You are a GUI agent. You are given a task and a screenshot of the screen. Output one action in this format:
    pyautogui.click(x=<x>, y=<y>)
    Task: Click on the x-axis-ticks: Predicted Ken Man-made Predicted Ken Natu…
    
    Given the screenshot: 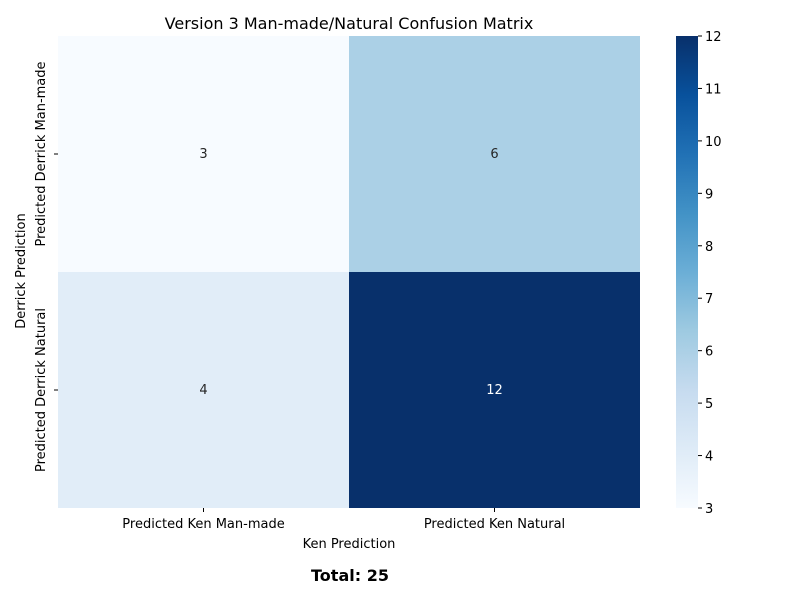 What is the action you would take?
    pyautogui.click(x=343, y=520)
    